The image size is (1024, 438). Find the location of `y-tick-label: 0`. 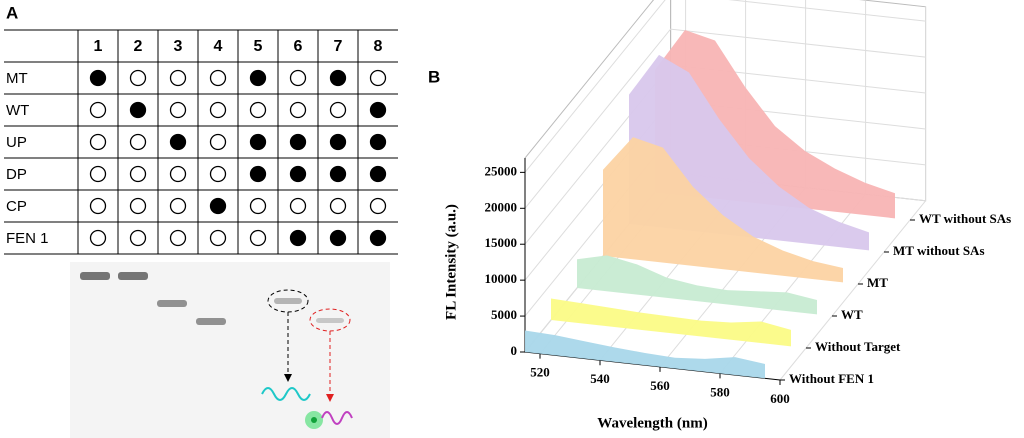

y-tick-label: 0 is located at coordinates (514, 350).